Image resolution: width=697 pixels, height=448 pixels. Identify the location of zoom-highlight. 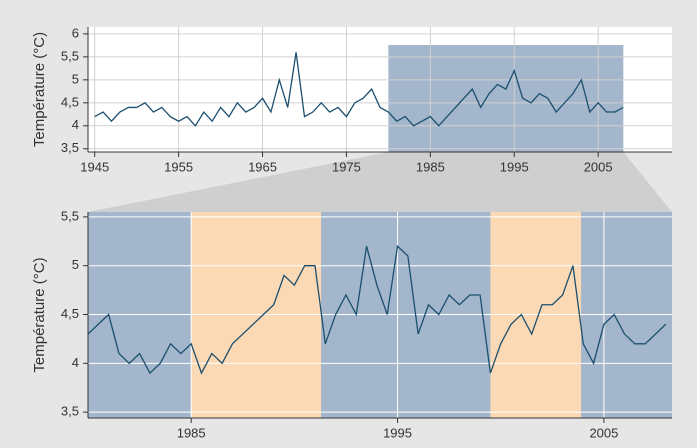
(506, 98).